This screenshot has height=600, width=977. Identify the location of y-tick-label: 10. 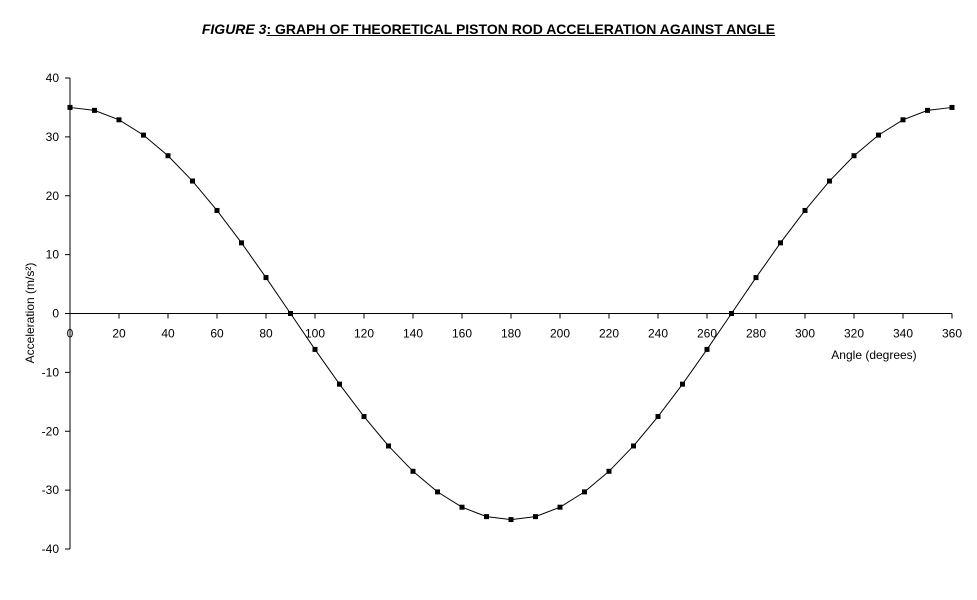
(53, 255).